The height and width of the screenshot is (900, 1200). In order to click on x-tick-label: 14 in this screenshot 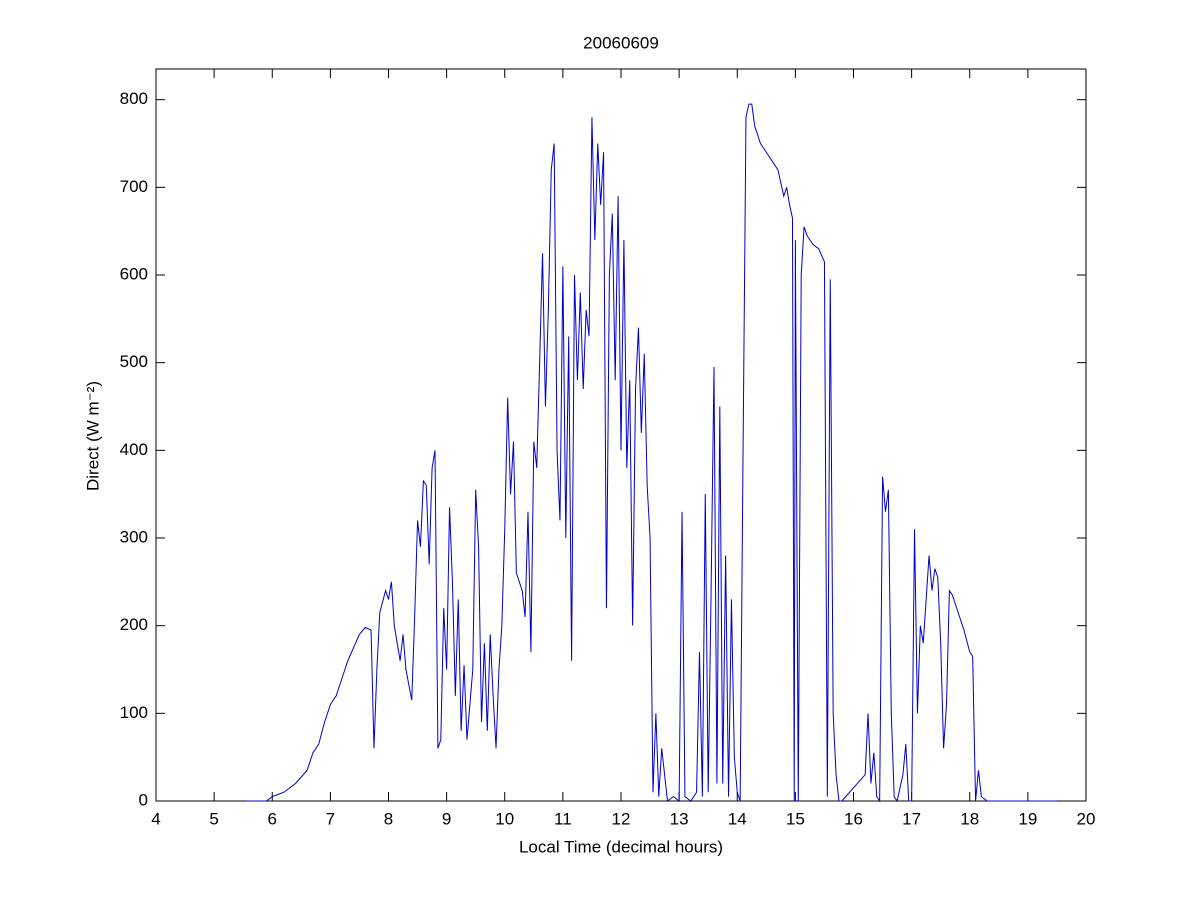, I will do `click(737, 818)`.